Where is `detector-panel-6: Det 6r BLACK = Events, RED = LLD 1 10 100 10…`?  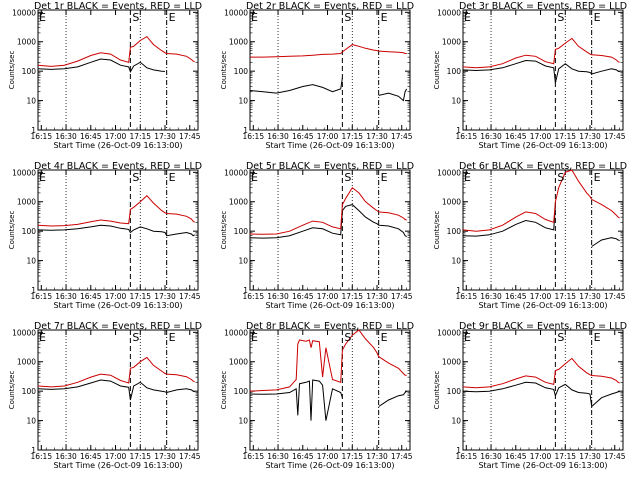 detector-panel-6: Det 6r BLACK = Events, RED = LLD 1 10 100 10… is located at coordinates (530, 235).